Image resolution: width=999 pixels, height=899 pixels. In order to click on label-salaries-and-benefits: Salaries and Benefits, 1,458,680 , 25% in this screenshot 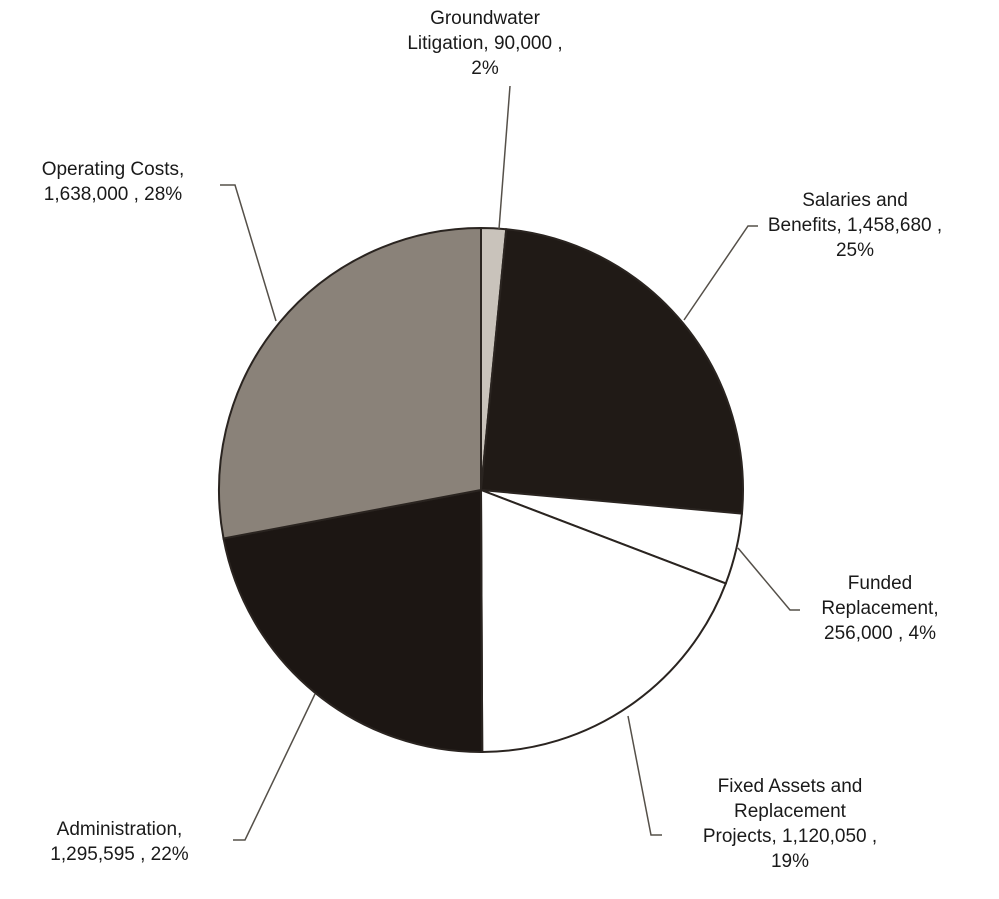, I will do `click(855, 225)`.